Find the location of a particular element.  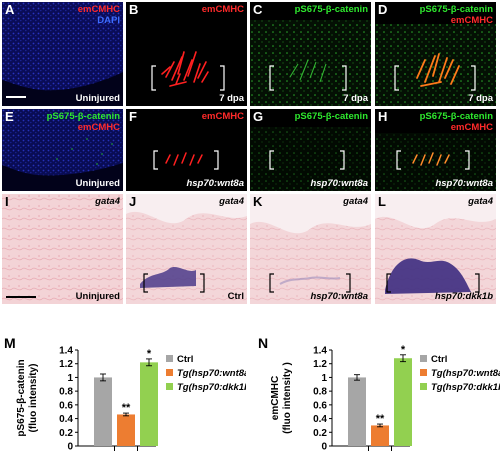

stain-label: emCMHC DAPI is located at coordinates (98, 15).